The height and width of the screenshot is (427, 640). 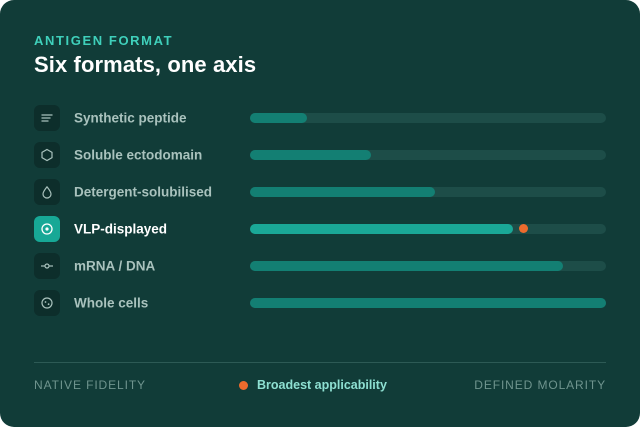 What do you see at coordinates (243, 385) in the screenshot?
I see `legend-marker-dot` at bounding box center [243, 385].